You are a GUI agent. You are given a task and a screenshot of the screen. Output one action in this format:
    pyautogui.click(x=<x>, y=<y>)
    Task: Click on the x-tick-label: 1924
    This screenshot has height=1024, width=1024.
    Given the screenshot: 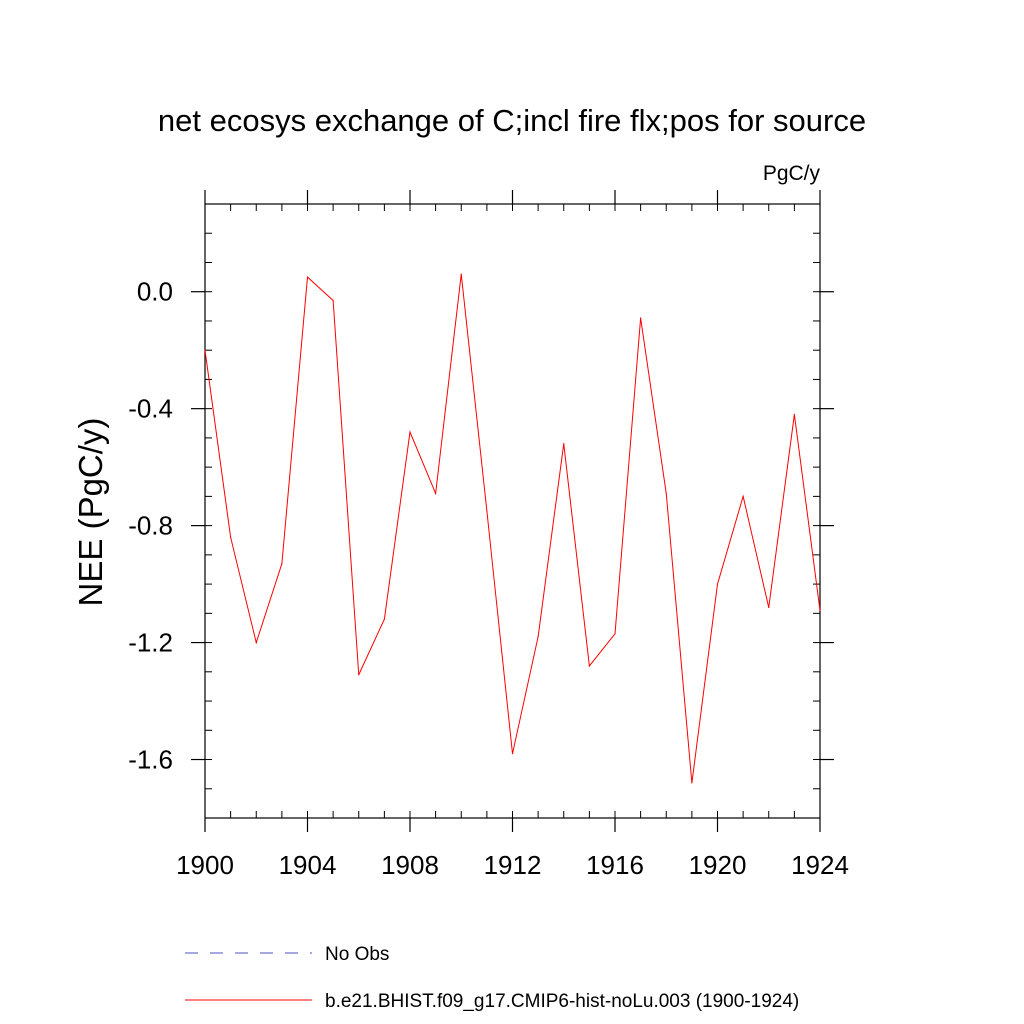 What is the action you would take?
    pyautogui.click(x=820, y=865)
    